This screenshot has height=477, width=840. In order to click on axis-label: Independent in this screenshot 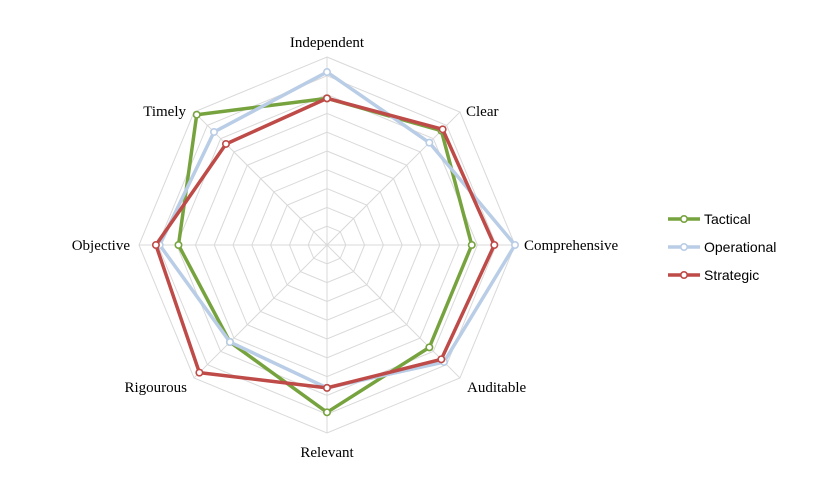, I will do `click(327, 43)`.